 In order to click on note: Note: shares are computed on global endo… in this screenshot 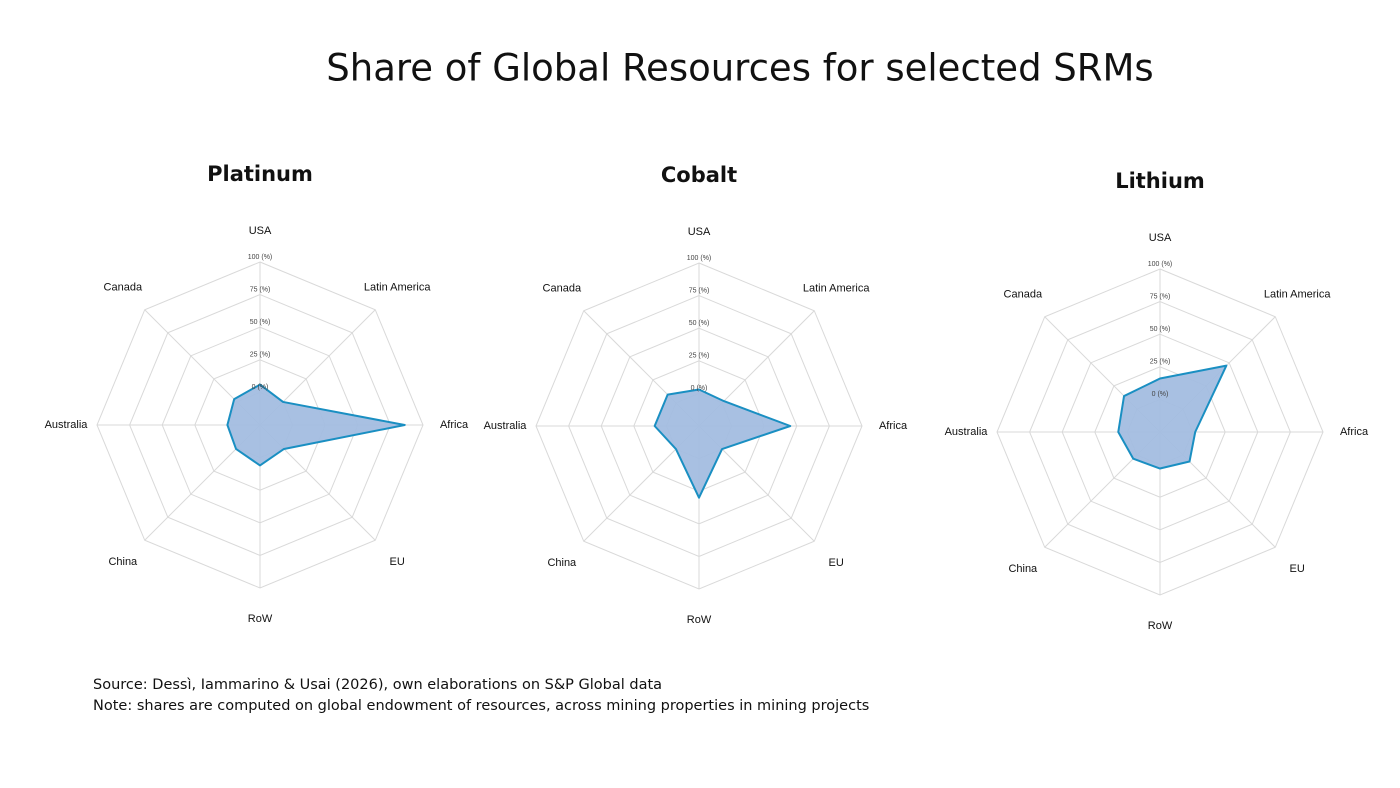, I will do `click(481, 706)`.